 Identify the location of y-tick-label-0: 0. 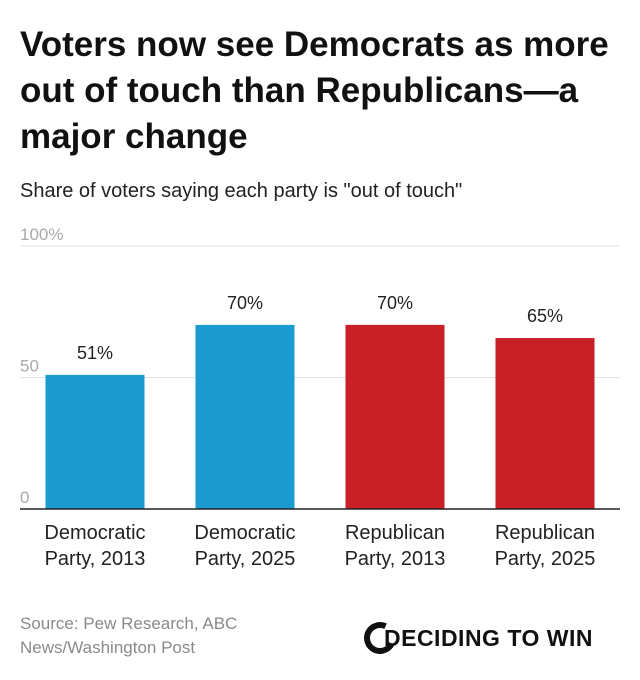
(24, 497).